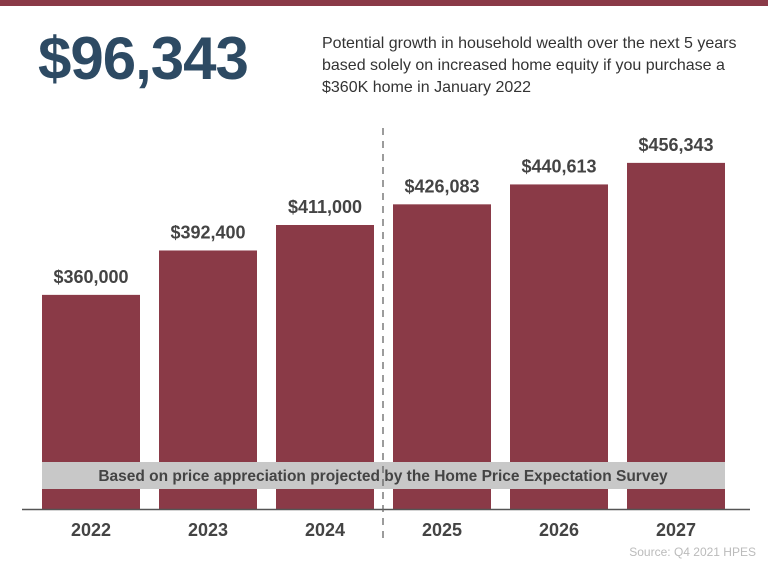 The height and width of the screenshot is (576, 768). What do you see at coordinates (676, 335) in the screenshot?
I see `bar-2027` at bounding box center [676, 335].